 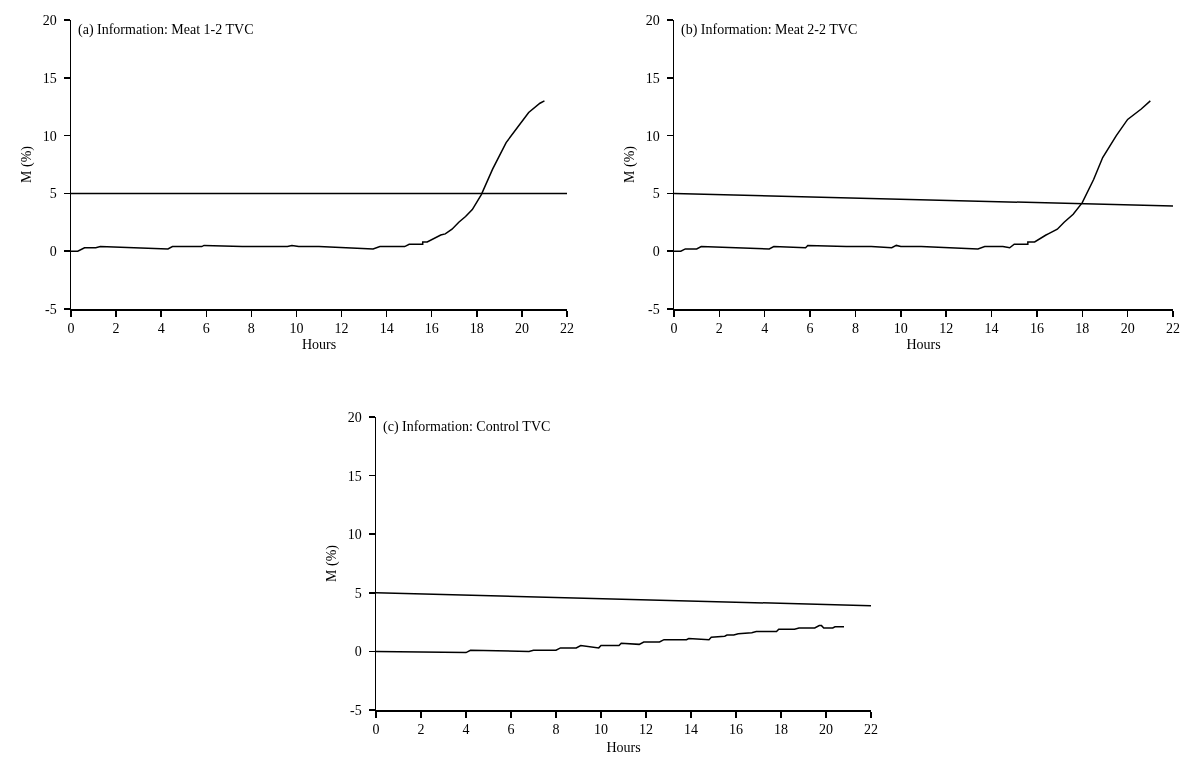 I want to click on chart-title: (a) Information: Meat 1-2 TVC, so click(x=166, y=30).